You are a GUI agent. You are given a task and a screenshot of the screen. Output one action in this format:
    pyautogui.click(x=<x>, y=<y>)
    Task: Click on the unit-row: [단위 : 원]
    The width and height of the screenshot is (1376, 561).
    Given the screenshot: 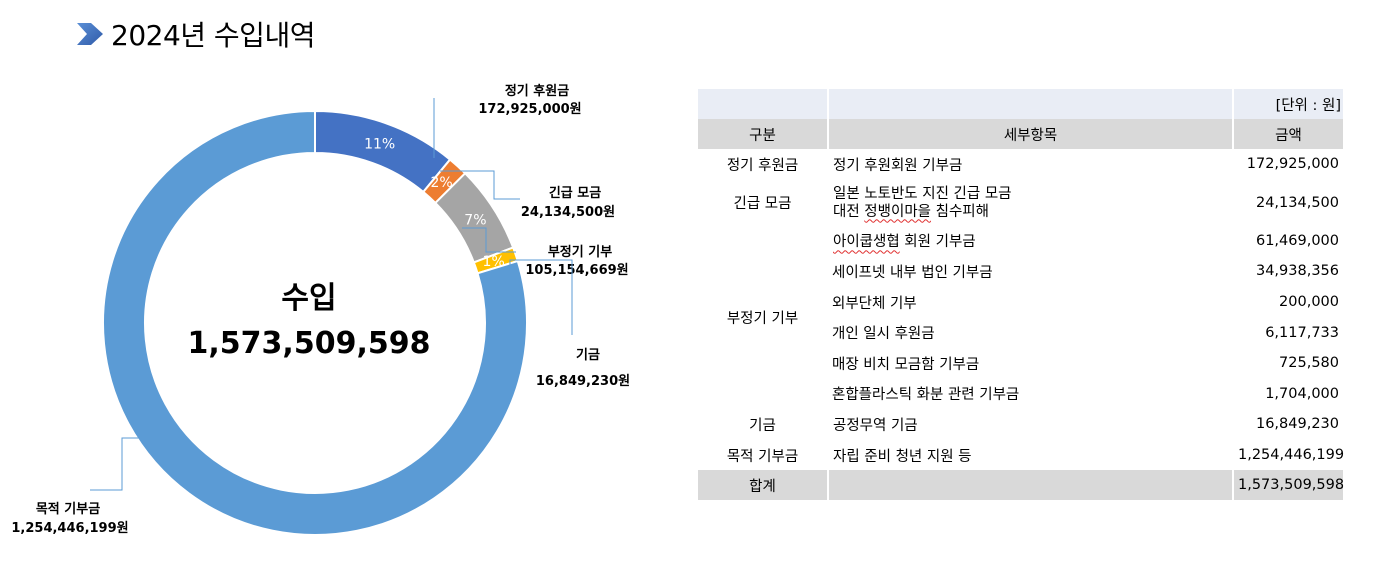 What is the action you would take?
    pyautogui.click(x=1020, y=104)
    